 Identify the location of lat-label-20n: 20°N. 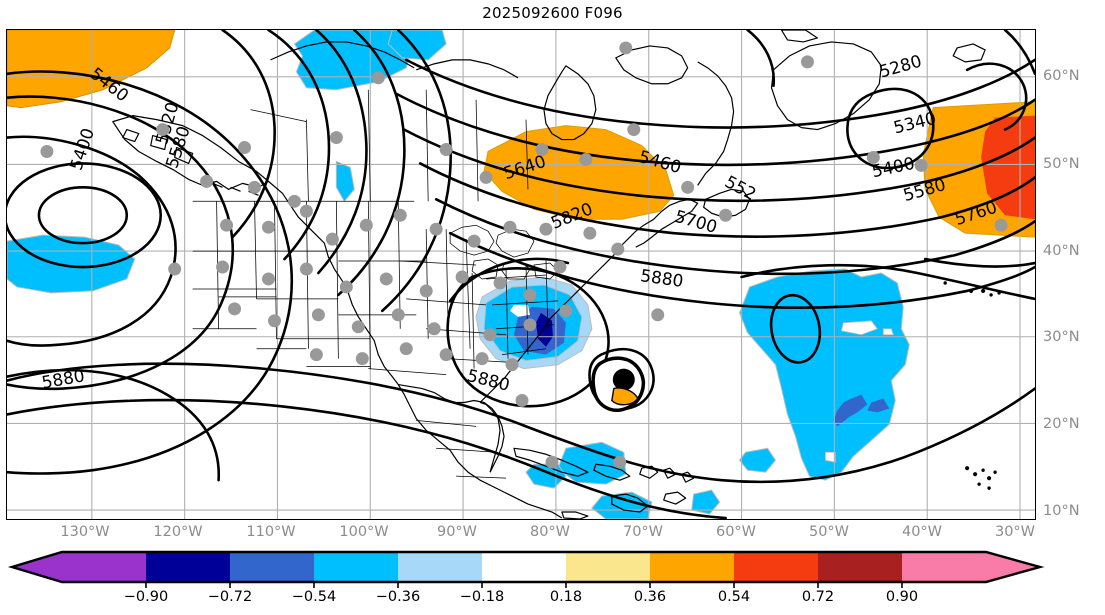
(1061, 424).